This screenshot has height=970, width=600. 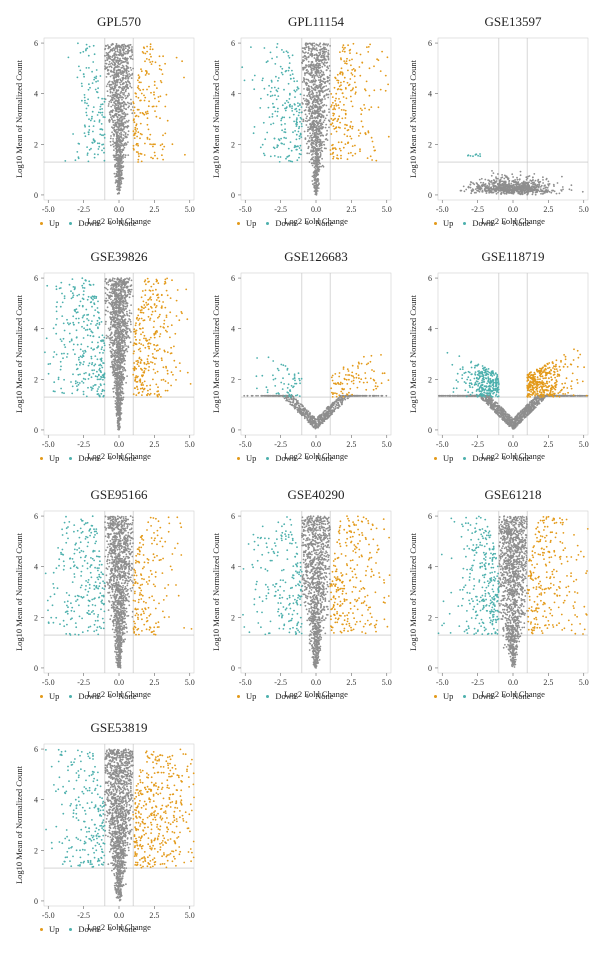 I want to click on legend-label-none: None, so click(x=127, y=223).